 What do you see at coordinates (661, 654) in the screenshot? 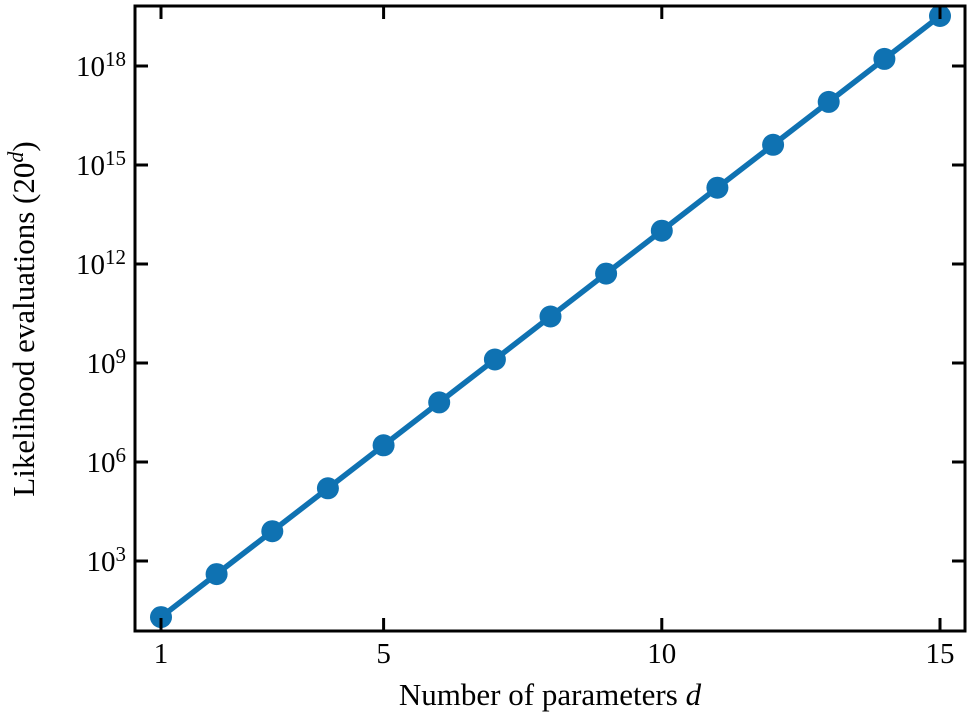
I see `x-tick-label: 10` at bounding box center [661, 654].